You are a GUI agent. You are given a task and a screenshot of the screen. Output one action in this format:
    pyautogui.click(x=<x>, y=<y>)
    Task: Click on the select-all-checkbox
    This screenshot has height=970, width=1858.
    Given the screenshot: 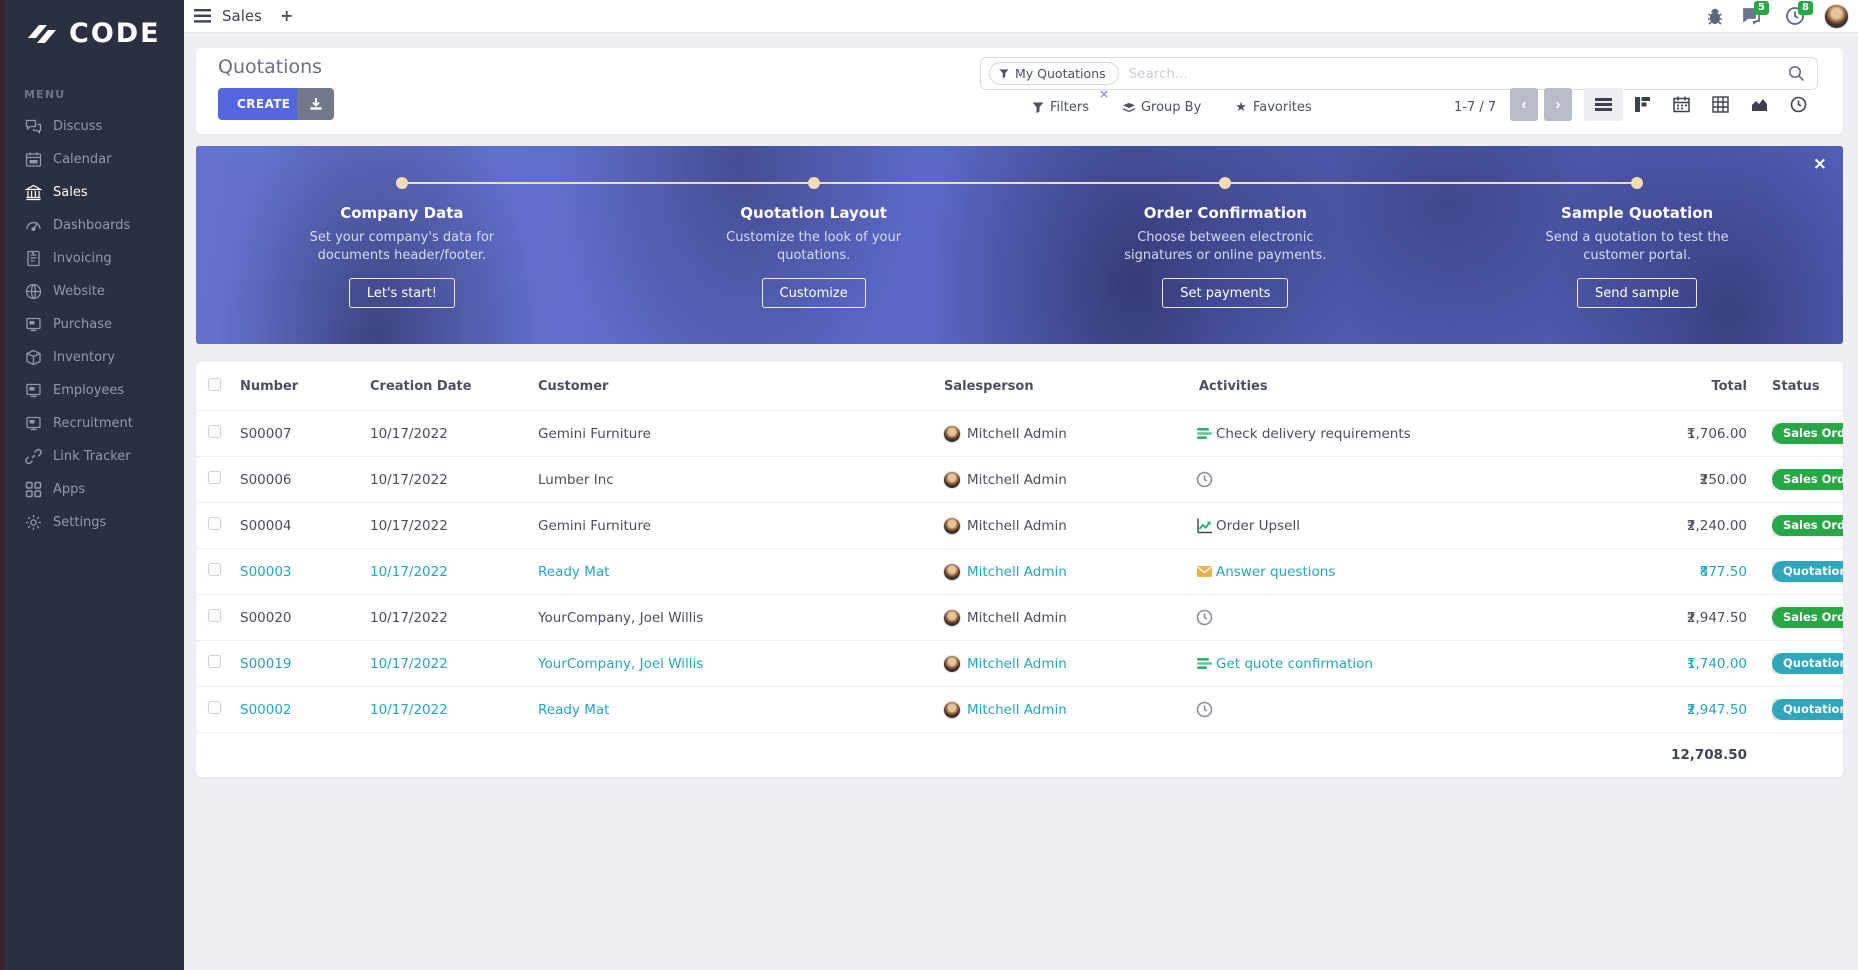 What is the action you would take?
    pyautogui.click(x=214, y=384)
    